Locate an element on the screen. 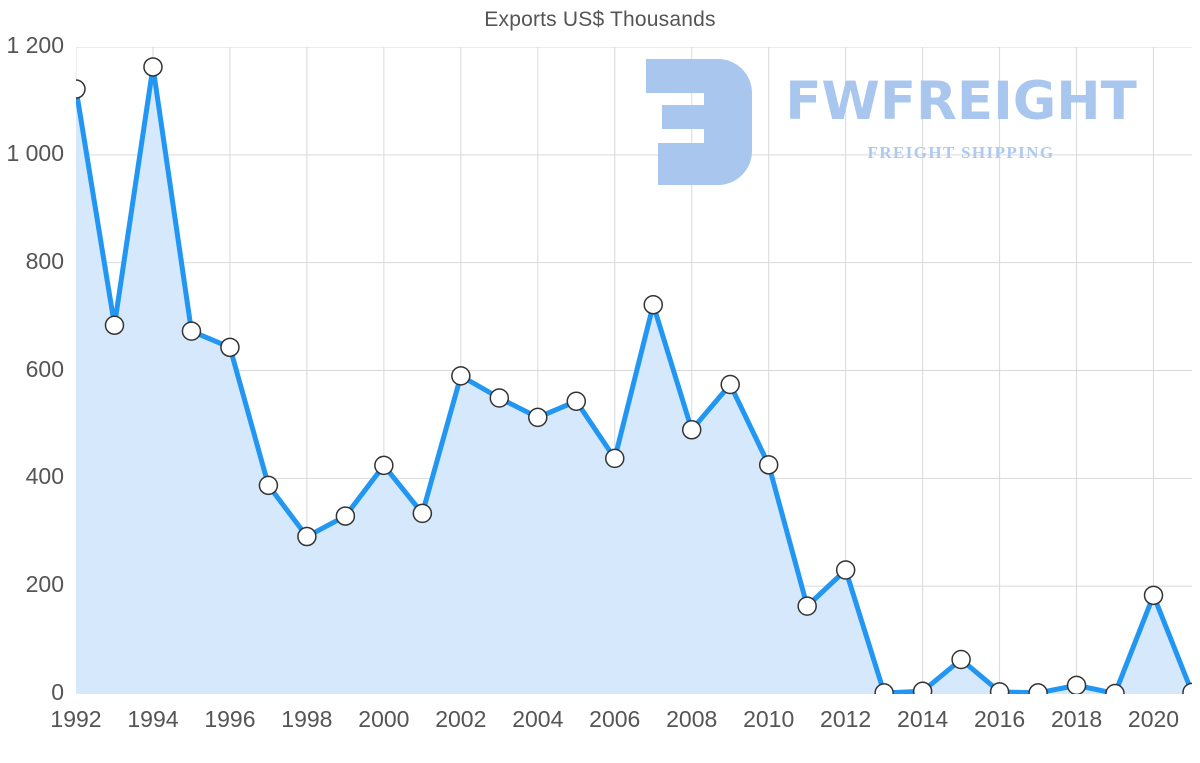 The image size is (1200, 763). x-axis-tick-label: 2008 is located at coordinates (692, 719).